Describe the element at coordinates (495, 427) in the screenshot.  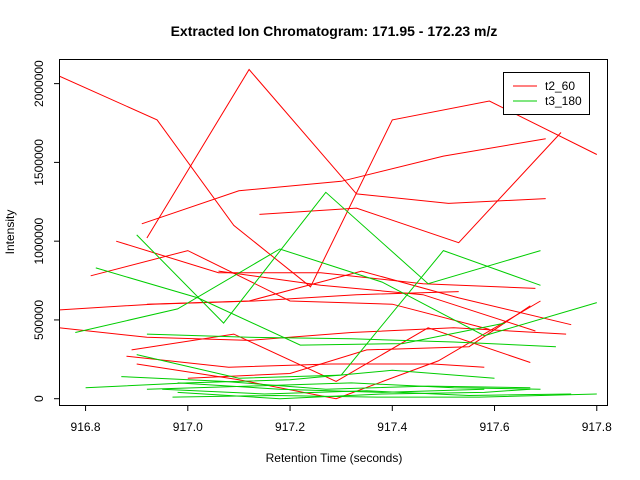
I see `x-tick-label: 917.6` at that location.